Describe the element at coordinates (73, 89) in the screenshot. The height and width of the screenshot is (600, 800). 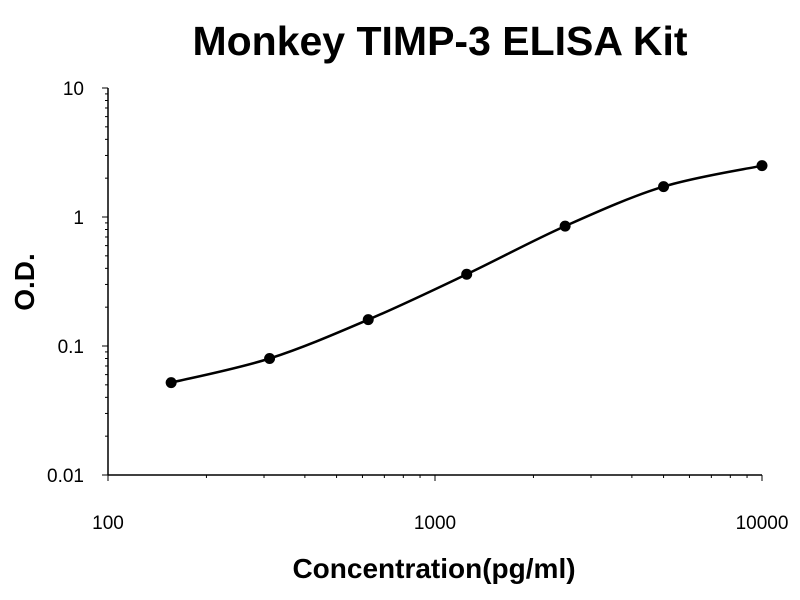
I see `y-tick-label: 10` at that location.